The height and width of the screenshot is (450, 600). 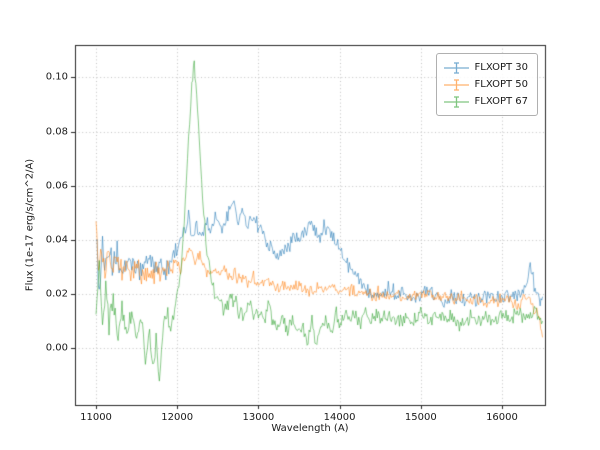 I want to click on legend-item-flxopt-30: FLXOPT 30, so click(x=485, y=67).